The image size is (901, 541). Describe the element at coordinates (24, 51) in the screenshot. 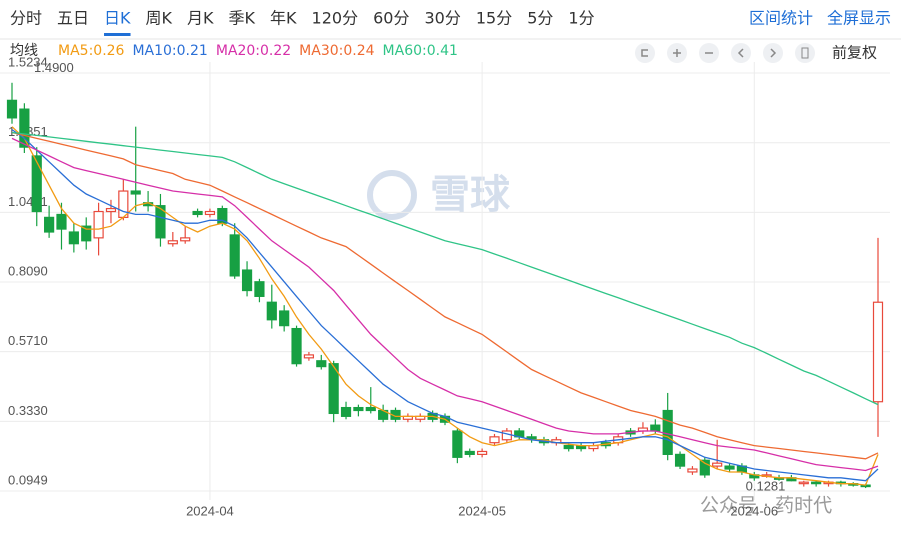

I see `legend-title: 均线` at that location.